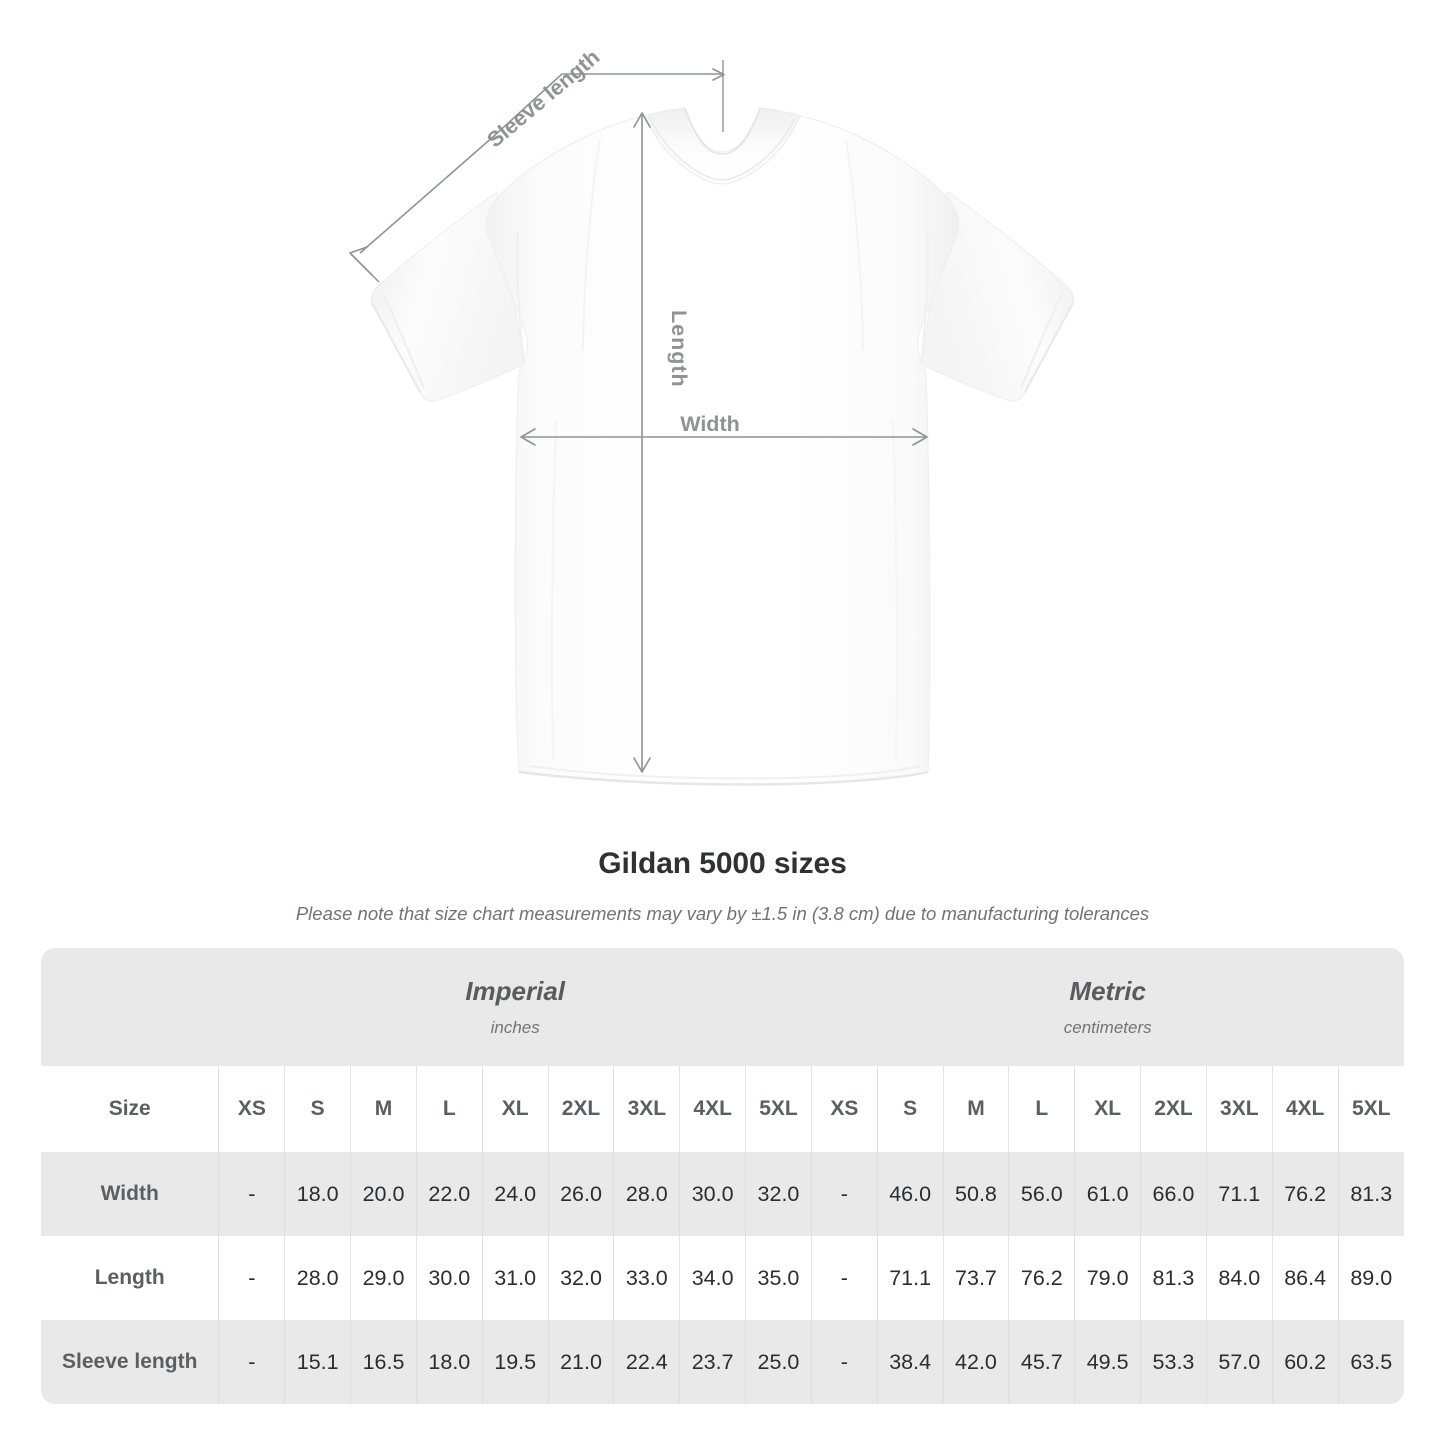  I want to click on cell-width-imp-s: 18.0, so click(317, 1194).